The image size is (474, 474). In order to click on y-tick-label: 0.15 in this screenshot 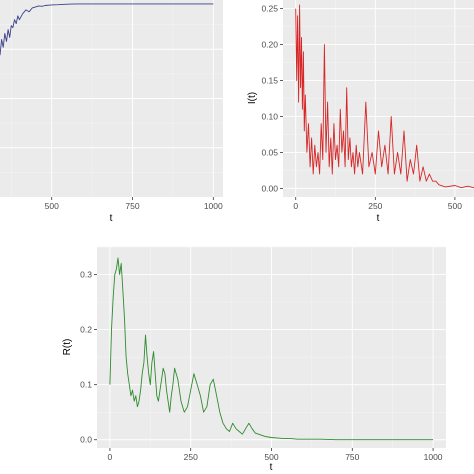, I will do `click(269, 81)`.